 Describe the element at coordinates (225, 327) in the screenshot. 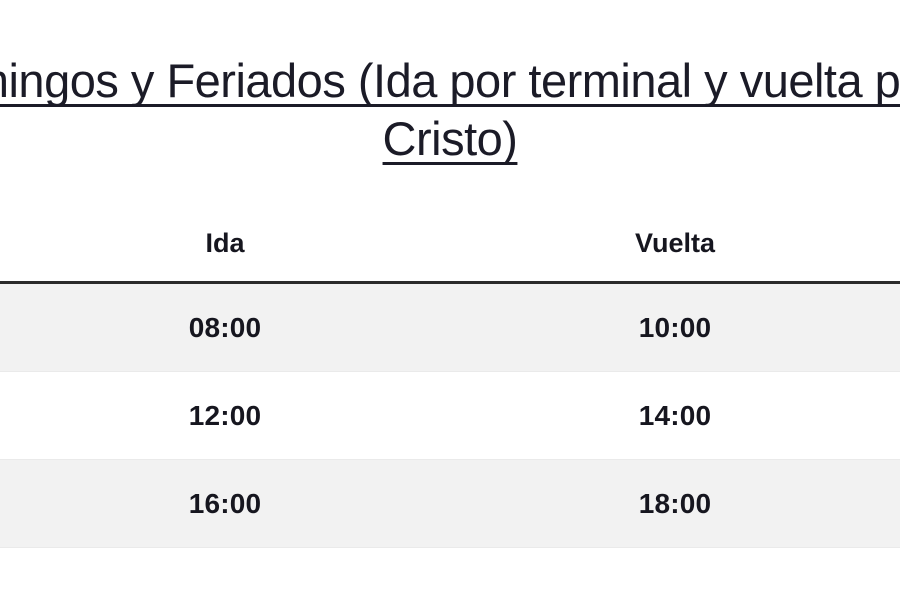

I see `cell-ida: 08:00` at that location.